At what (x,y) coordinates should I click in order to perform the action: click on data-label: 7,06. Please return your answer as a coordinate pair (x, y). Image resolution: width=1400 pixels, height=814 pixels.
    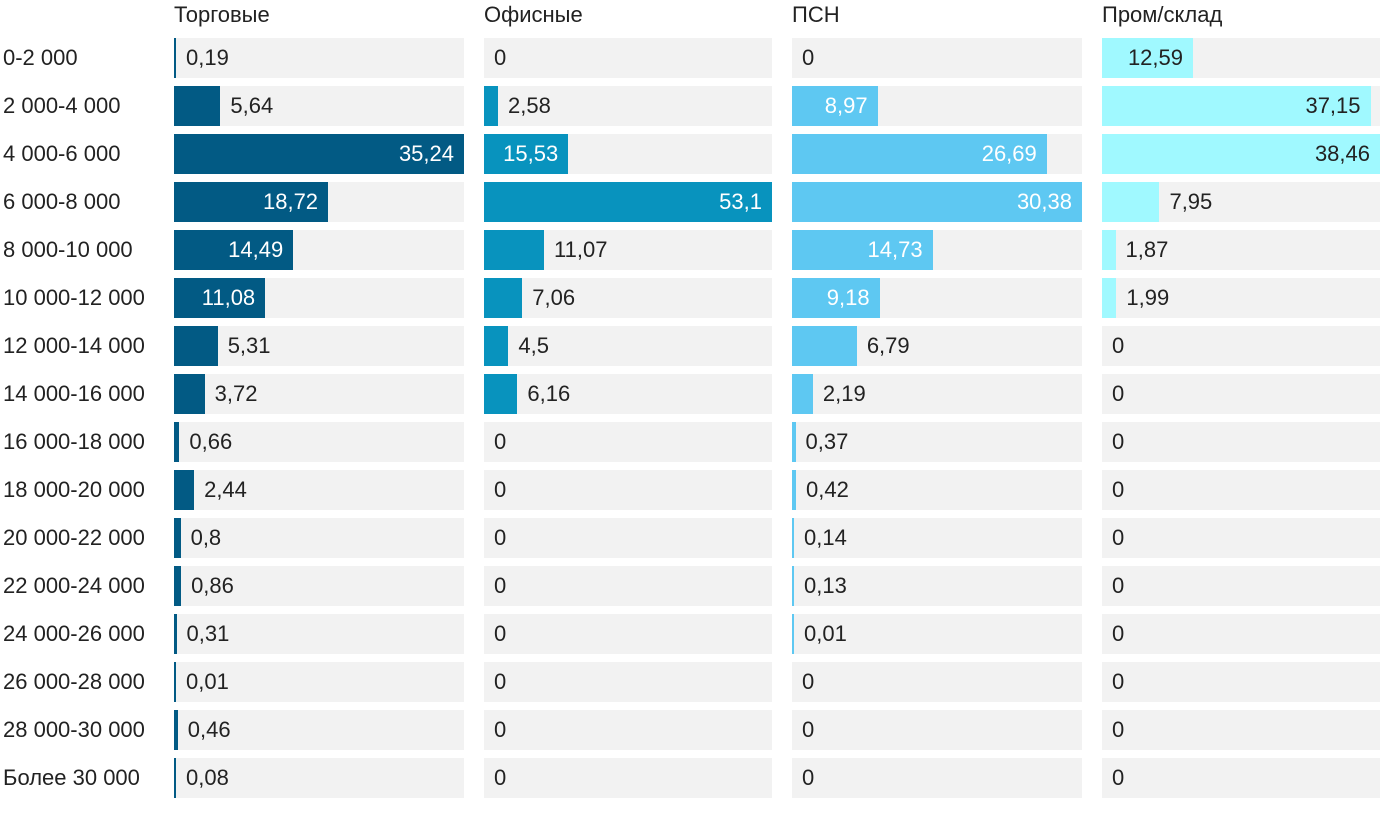
    Looking at the image, I should click on (554, 297).